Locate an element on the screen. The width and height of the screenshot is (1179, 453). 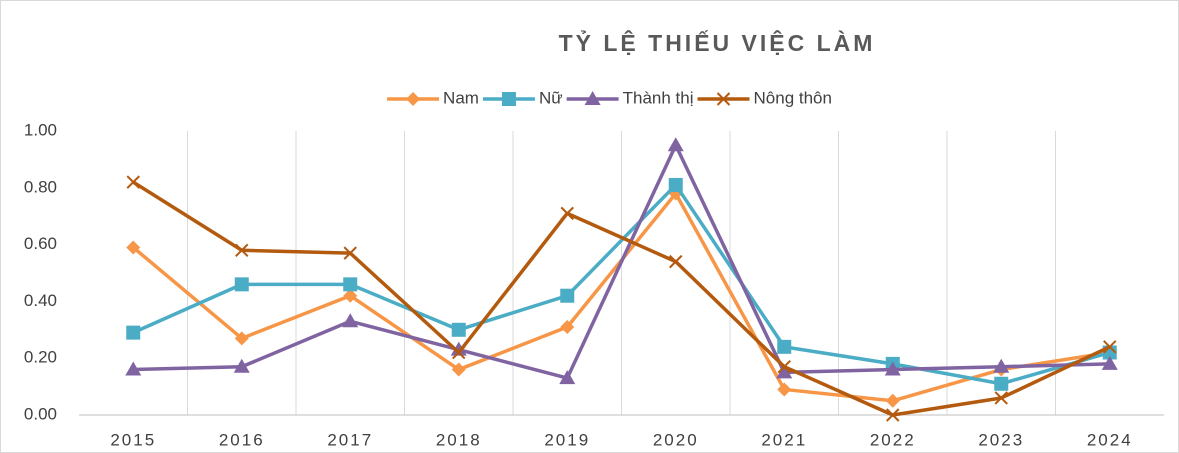
y-tick-label: 0.20 is located at coordinates (40, 357).